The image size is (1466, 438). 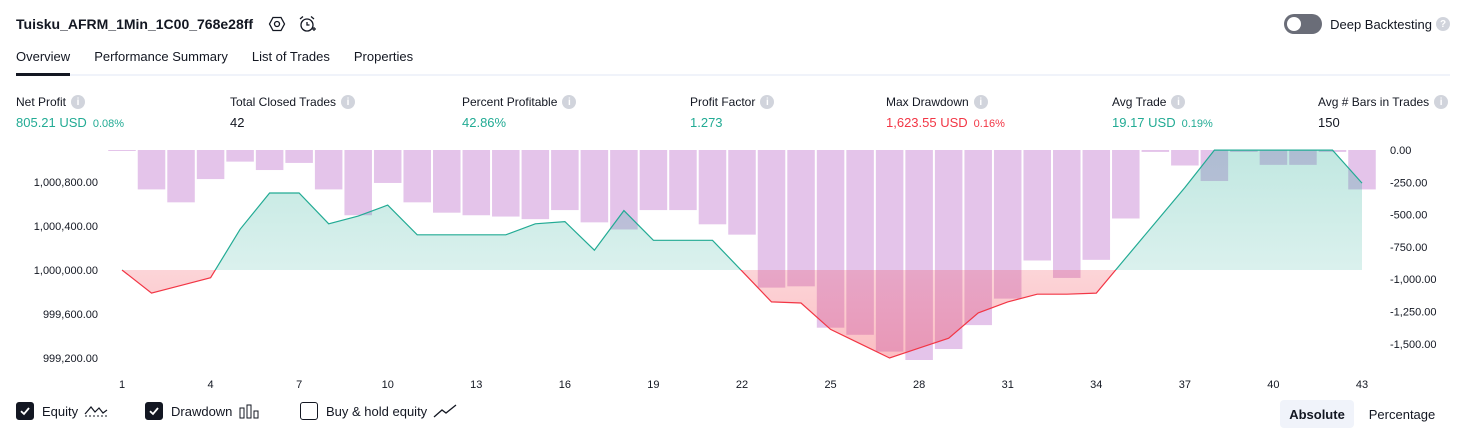 I want to click on buy-hold-checkbox, so click(x=309, y=411).